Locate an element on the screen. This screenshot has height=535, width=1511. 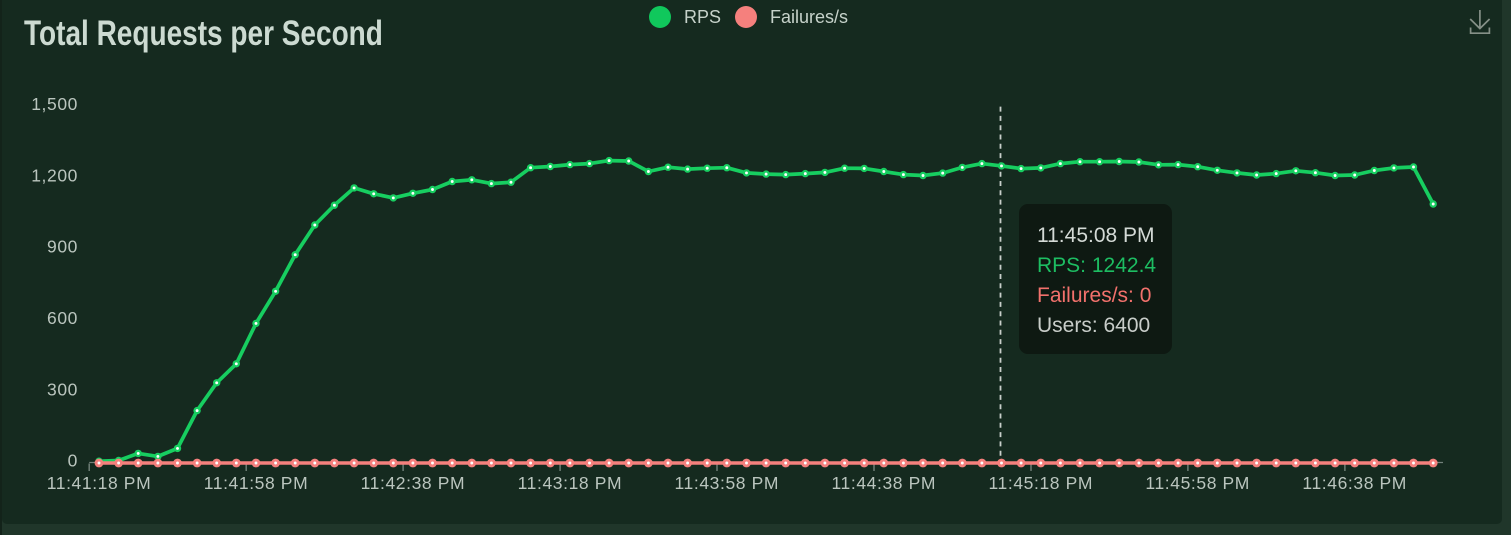
svg-text: 300 is located at coordinates (62, 389).